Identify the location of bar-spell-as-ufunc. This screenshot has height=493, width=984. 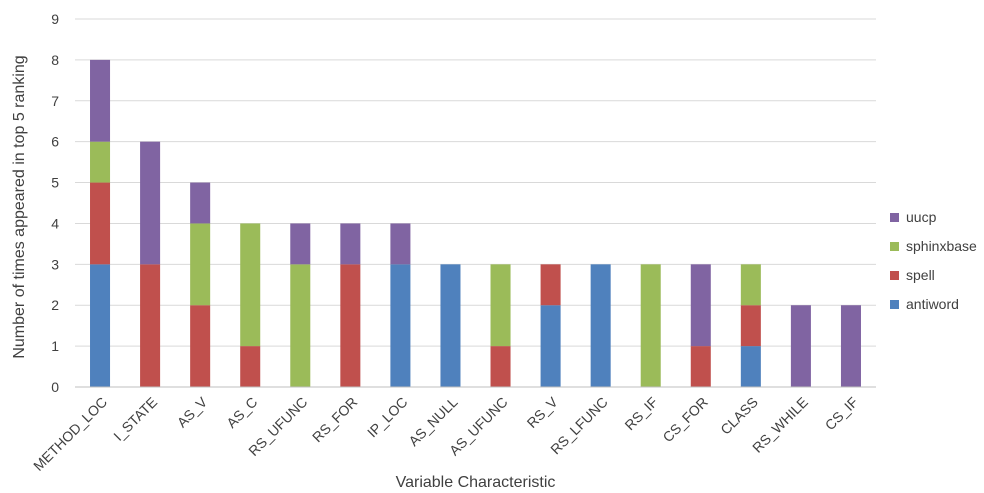
(500, 366).